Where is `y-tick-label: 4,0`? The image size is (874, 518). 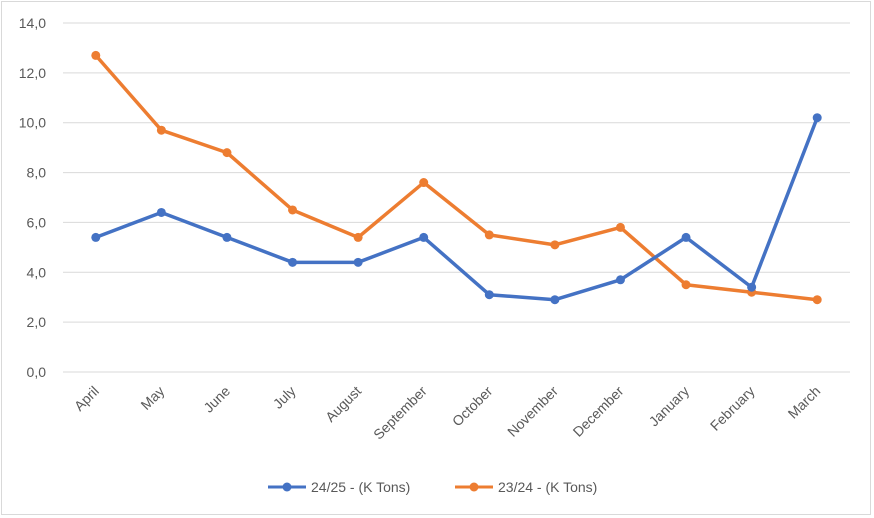 y-tick-label: 4,0 is located at coordinates (37, 272).